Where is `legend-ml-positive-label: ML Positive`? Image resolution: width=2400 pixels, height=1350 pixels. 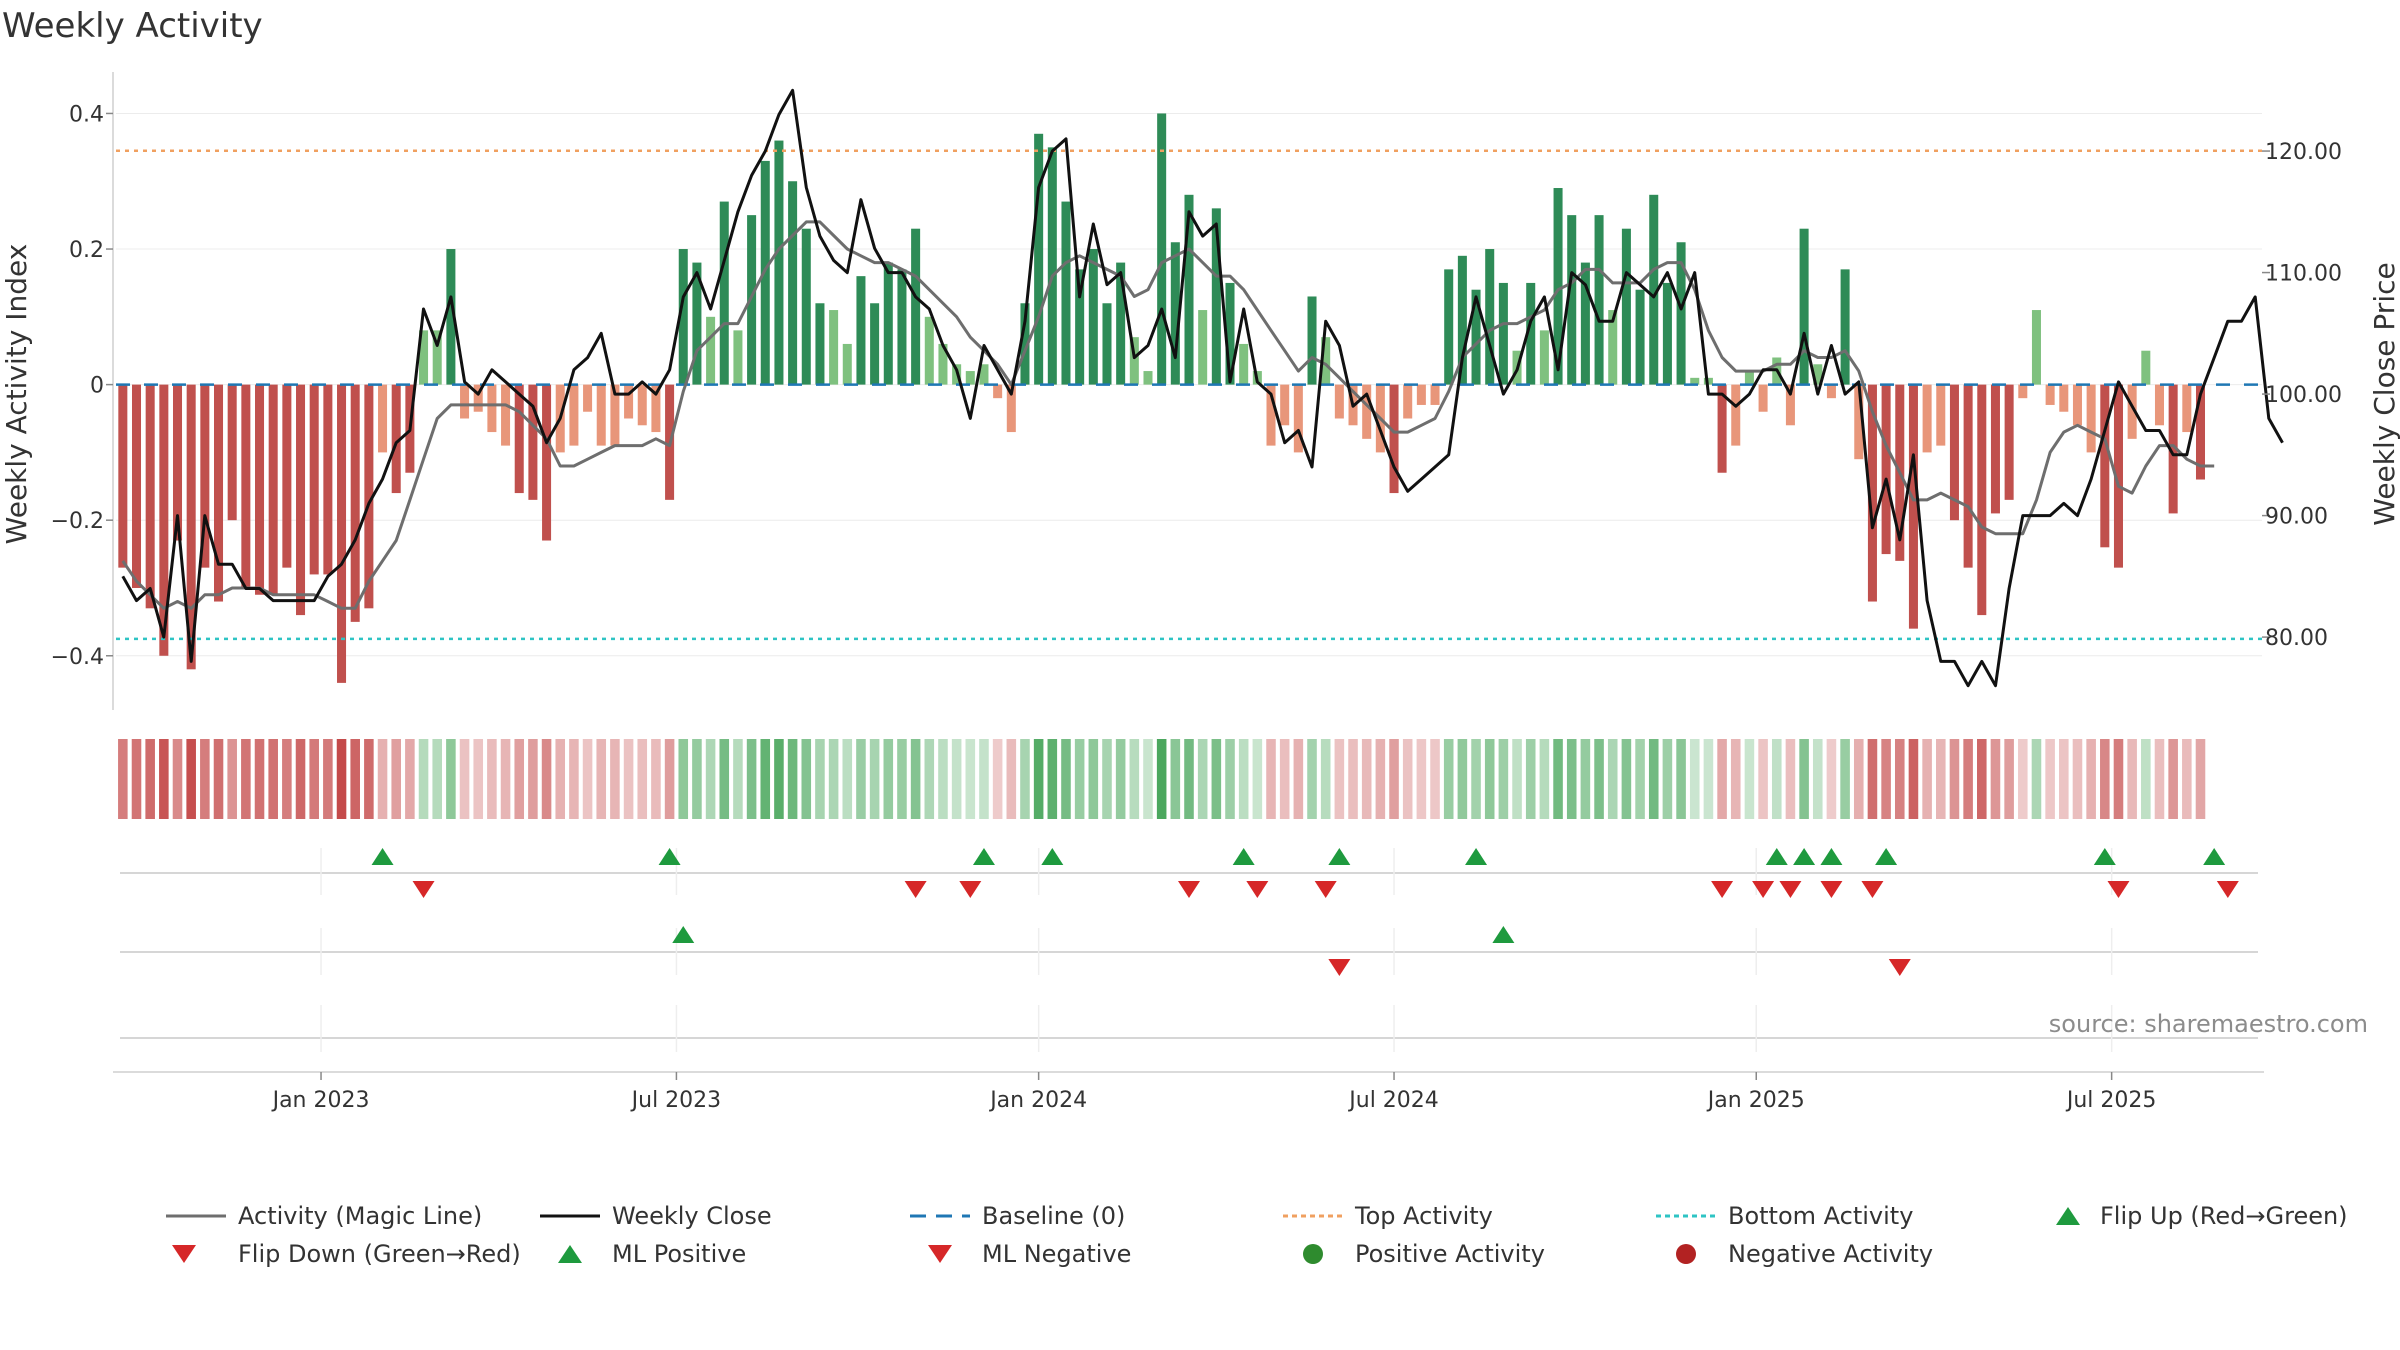 legend-ml-positive-label: ML Positive is located at coordinates (679, 1254).